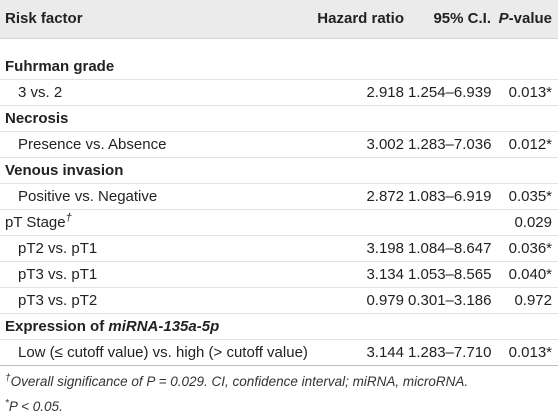 The image size is (558, 419). What do you see at coordinates (157, 248) in the screenshot?
I see `row-label: pT2 vs. pT1` at bounding box center [157, 248].